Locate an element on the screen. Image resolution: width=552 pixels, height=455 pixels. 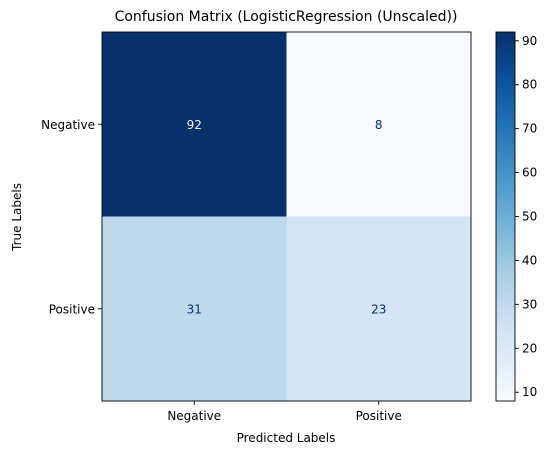
colorbar-gradient is located at coordinates (505, 216).